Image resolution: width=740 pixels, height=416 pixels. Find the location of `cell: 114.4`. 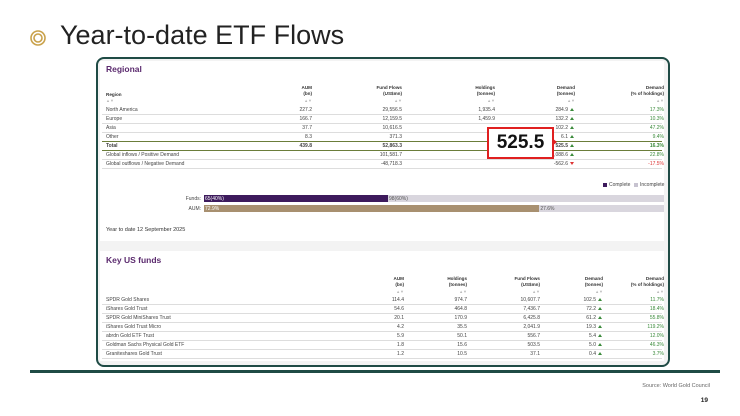

cell: 114.4 is located at coordinates (397, 300).